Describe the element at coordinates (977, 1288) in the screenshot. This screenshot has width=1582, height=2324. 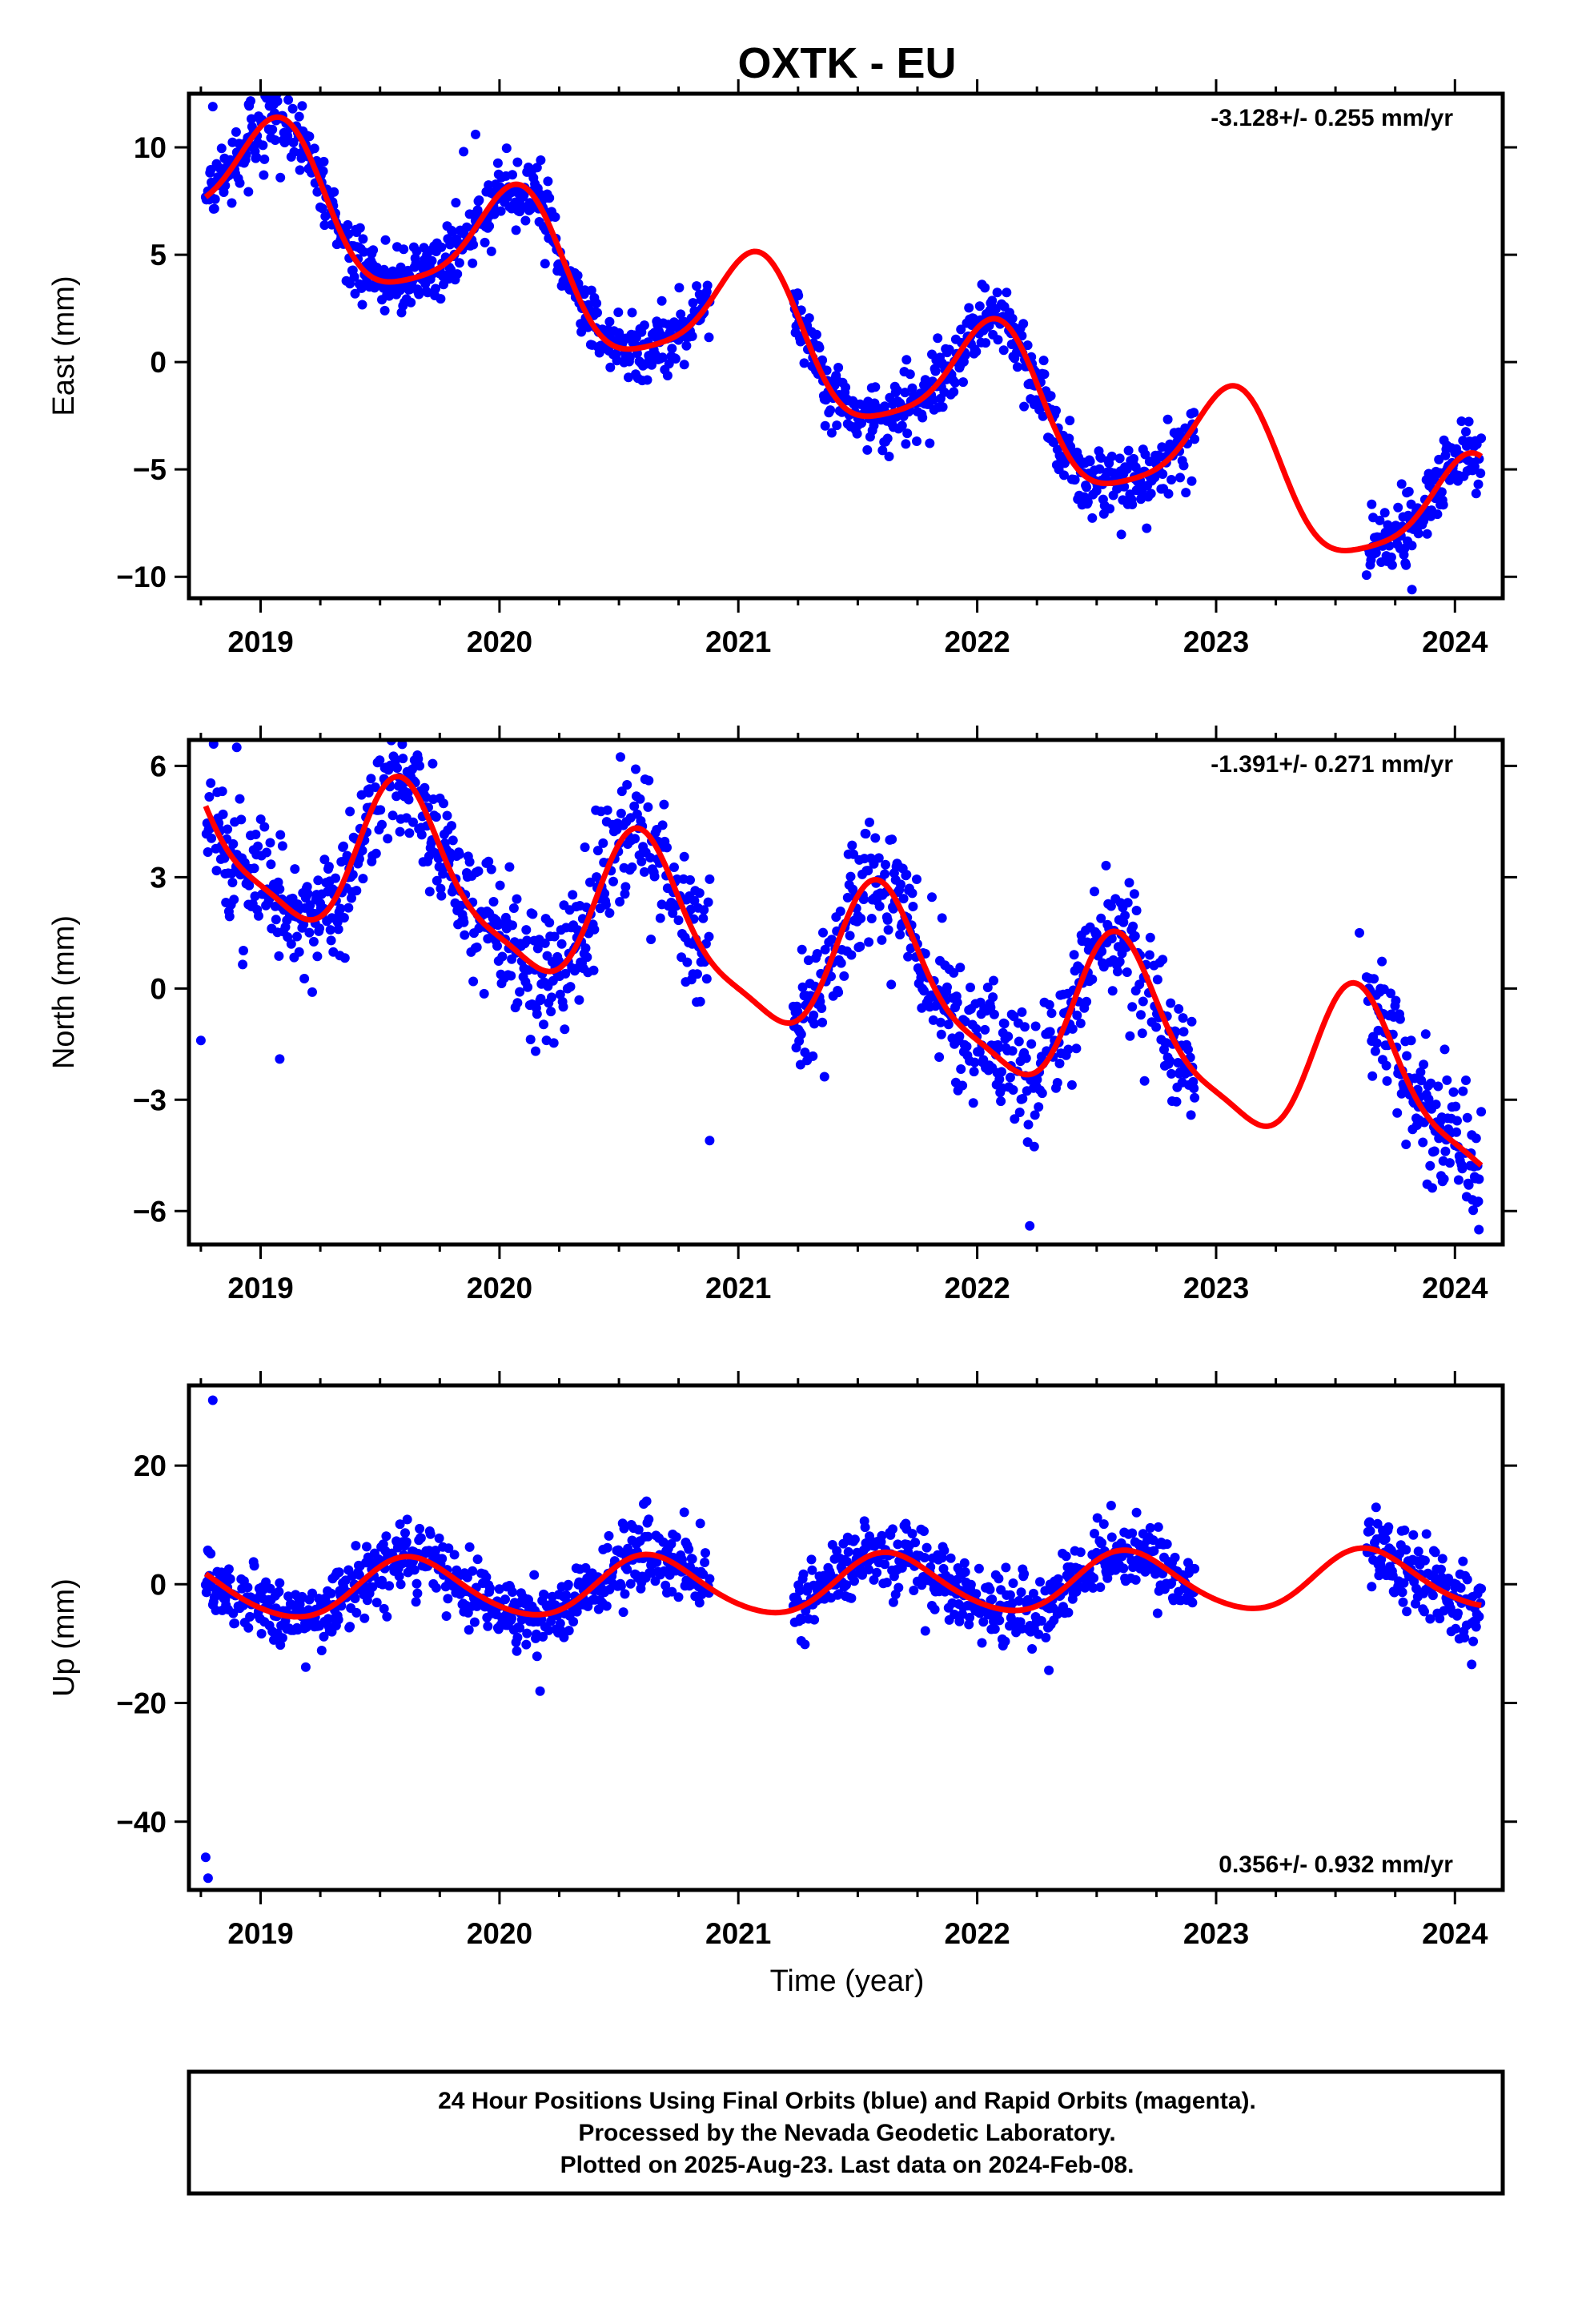
I see `north-x-tick-label: 2022` at that location.